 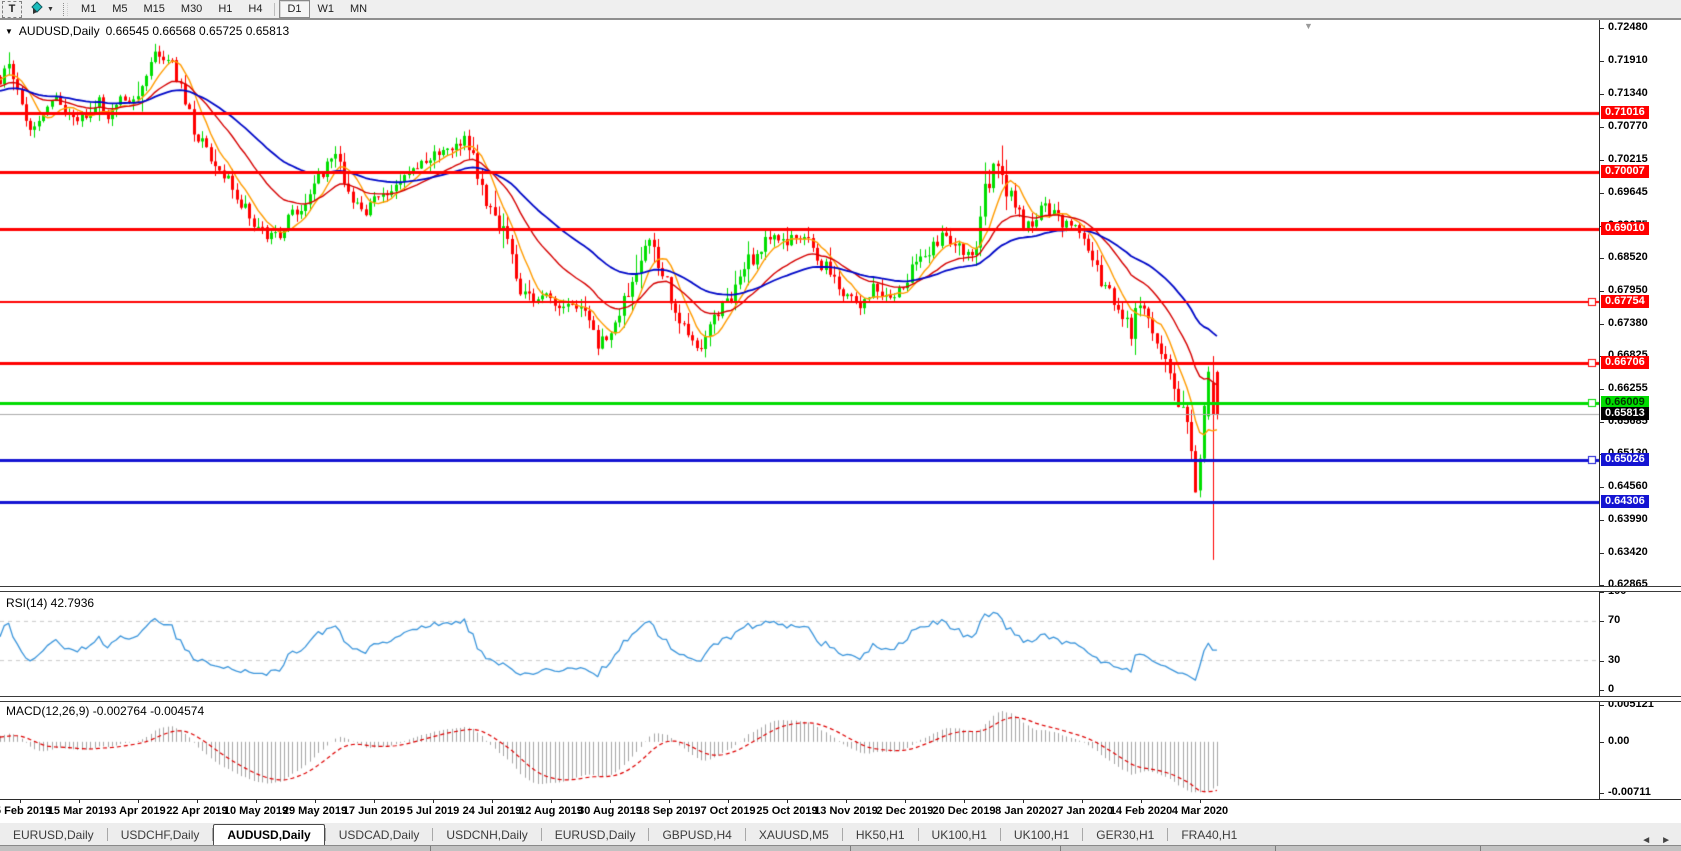 I want to click on price-line-badge: 0.66009, so click(x=1625, y=402).